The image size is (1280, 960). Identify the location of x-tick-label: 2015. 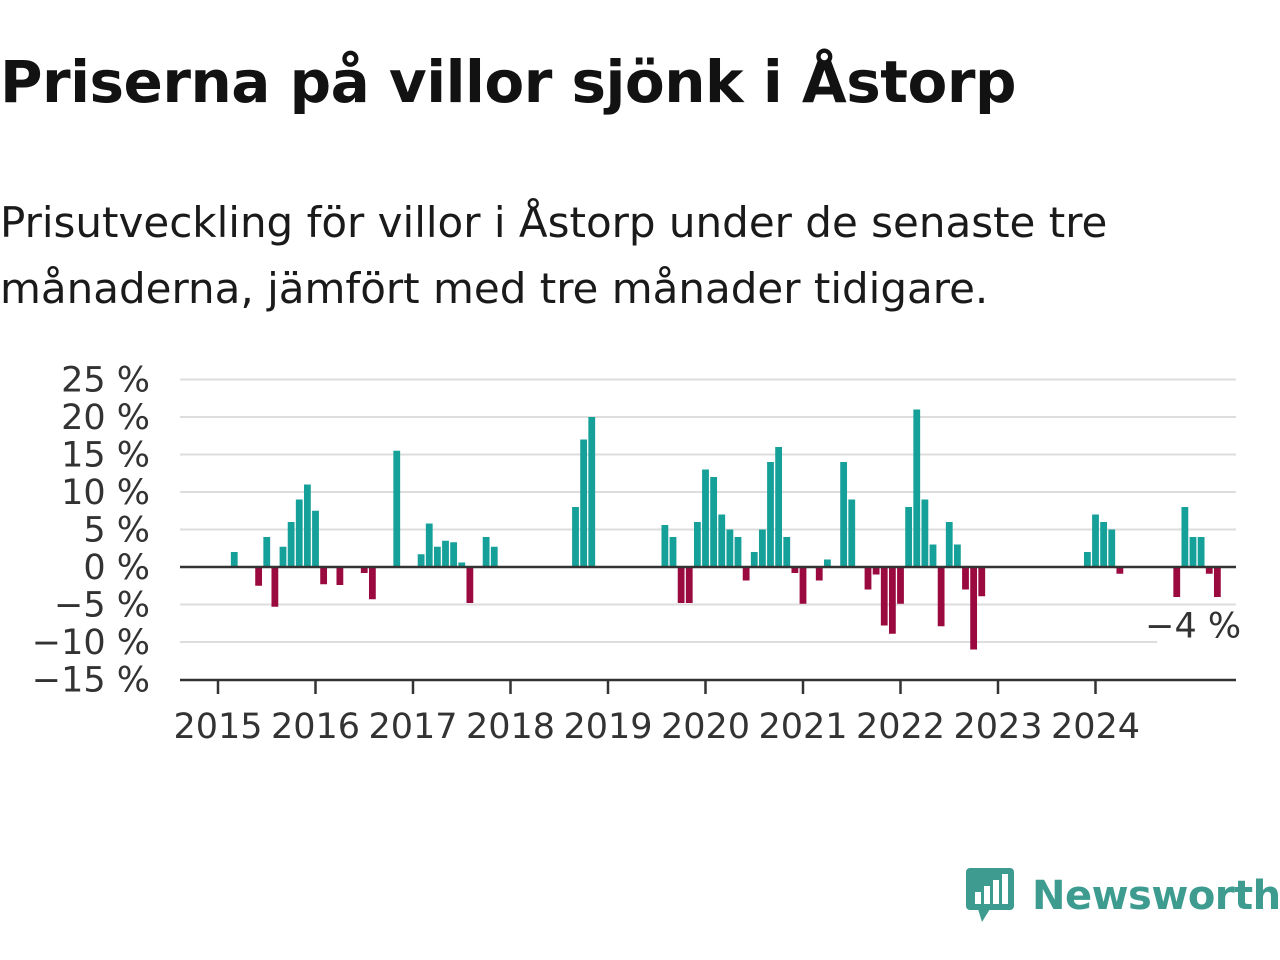
(217, 727).